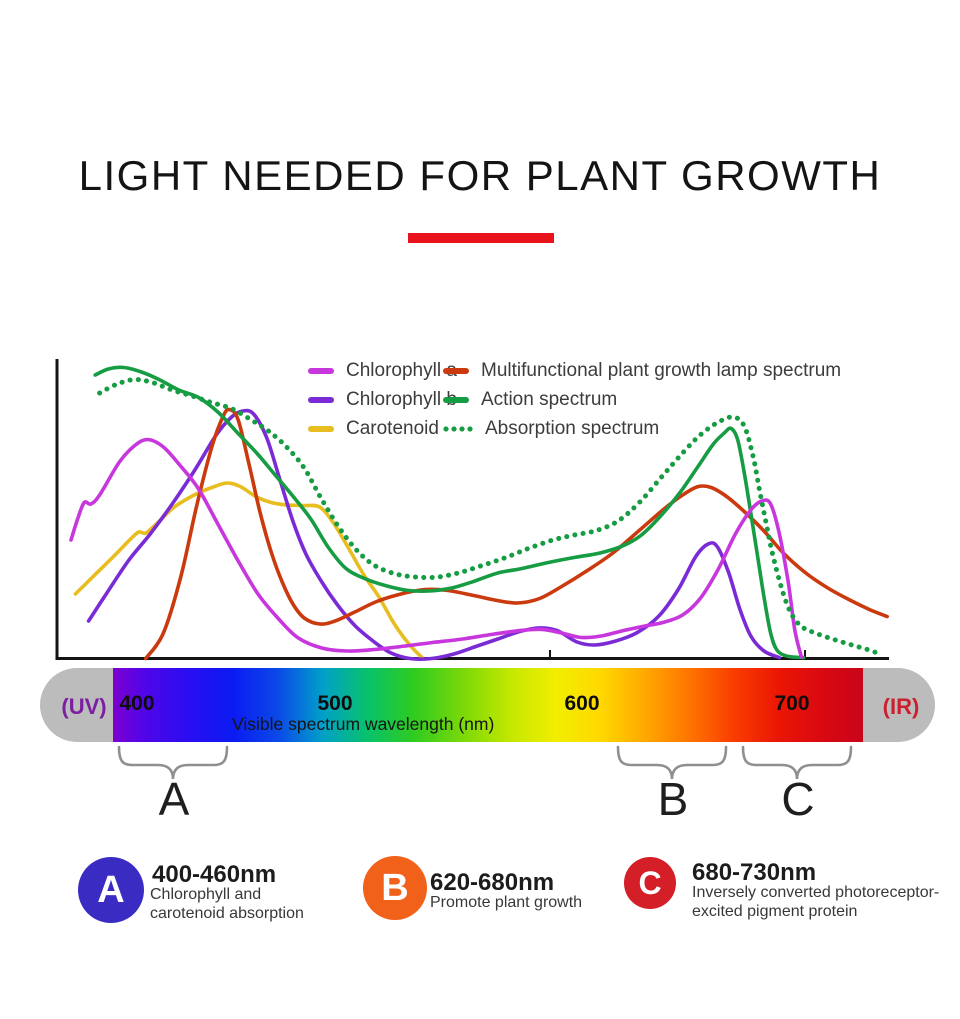  What do you see at coordinates (481, 238) in the screenshot?
I see `title-underline` at bounding box center [481, 238].